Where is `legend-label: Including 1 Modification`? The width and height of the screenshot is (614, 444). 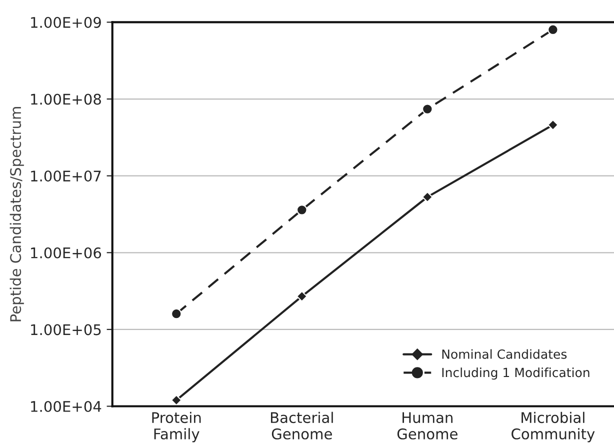 legend-label: Including 1 Modification is located at coordinates (516, 374).